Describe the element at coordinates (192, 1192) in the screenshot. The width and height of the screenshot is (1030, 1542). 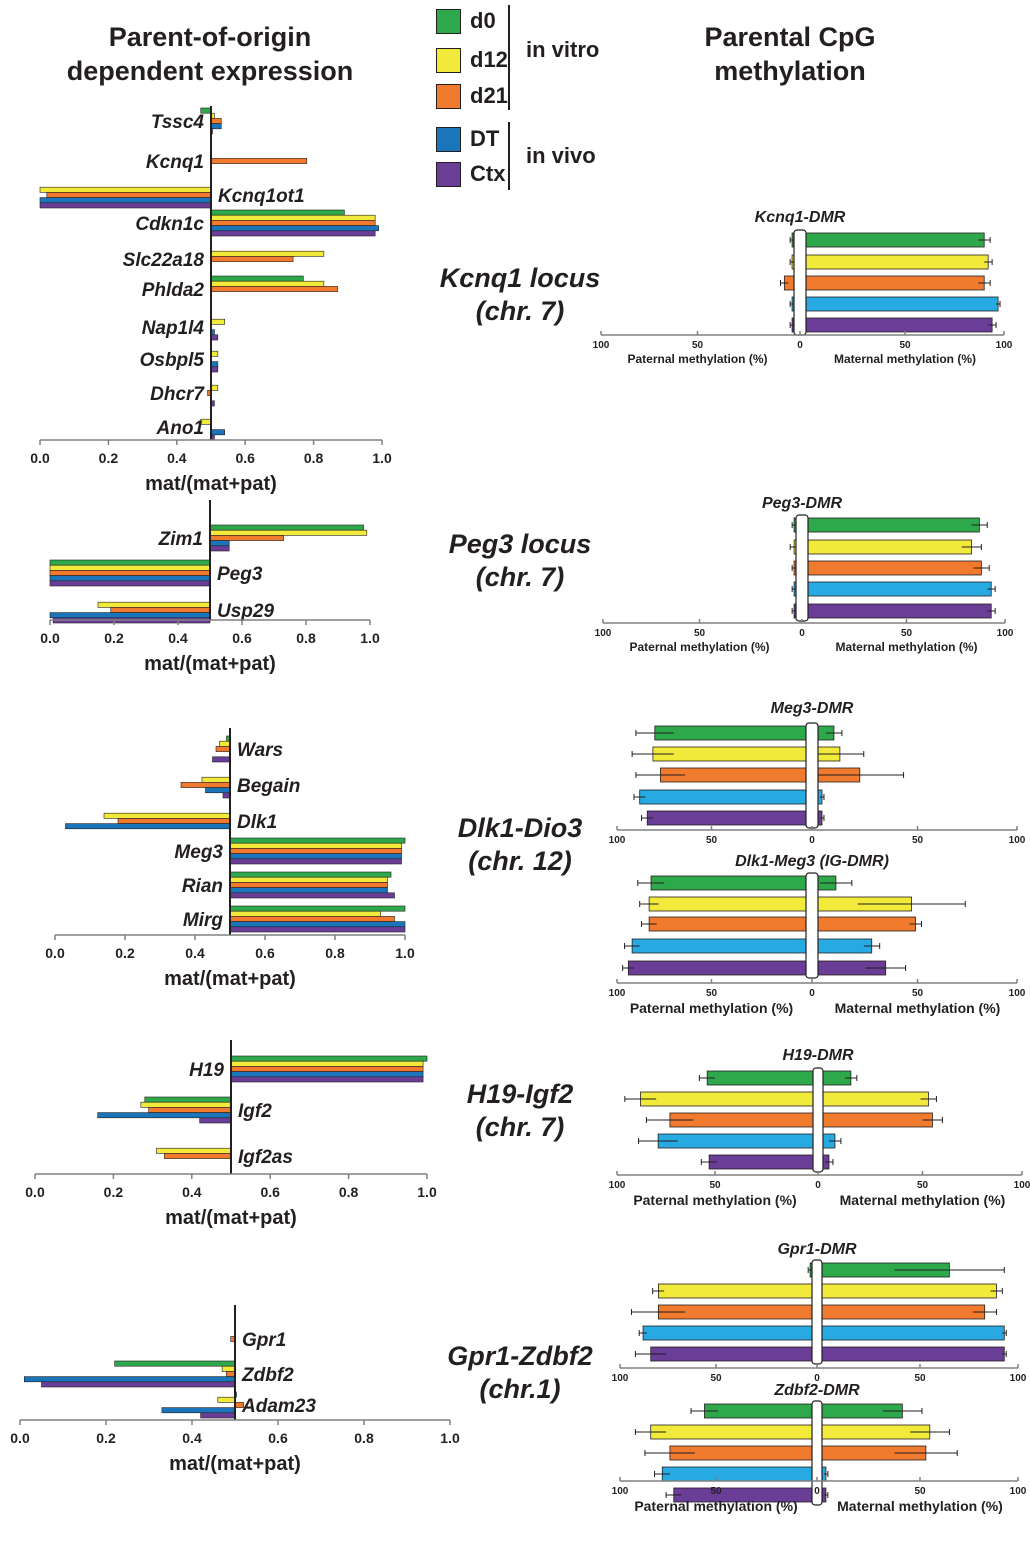
I see `x-tick-label-h19-igf2-2: 0.4` at that location.